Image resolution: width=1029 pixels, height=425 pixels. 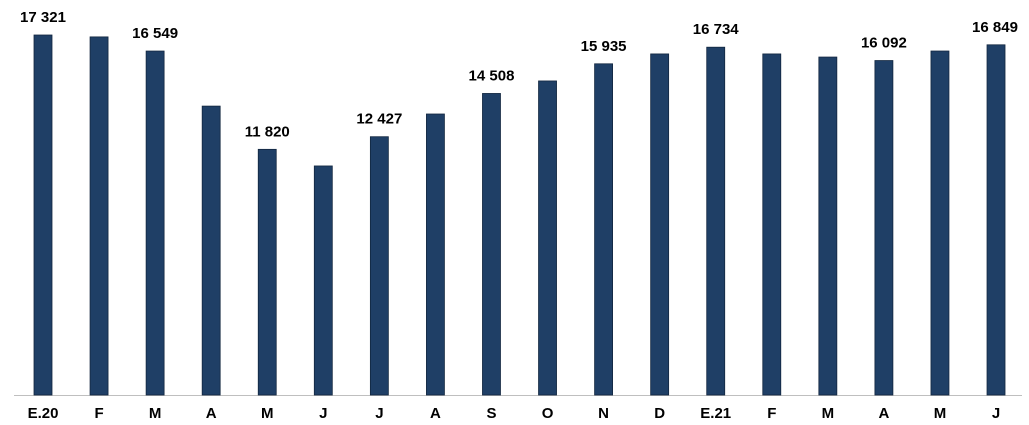 I want to click on value-label: 14 508, so click(x=492, y=75).